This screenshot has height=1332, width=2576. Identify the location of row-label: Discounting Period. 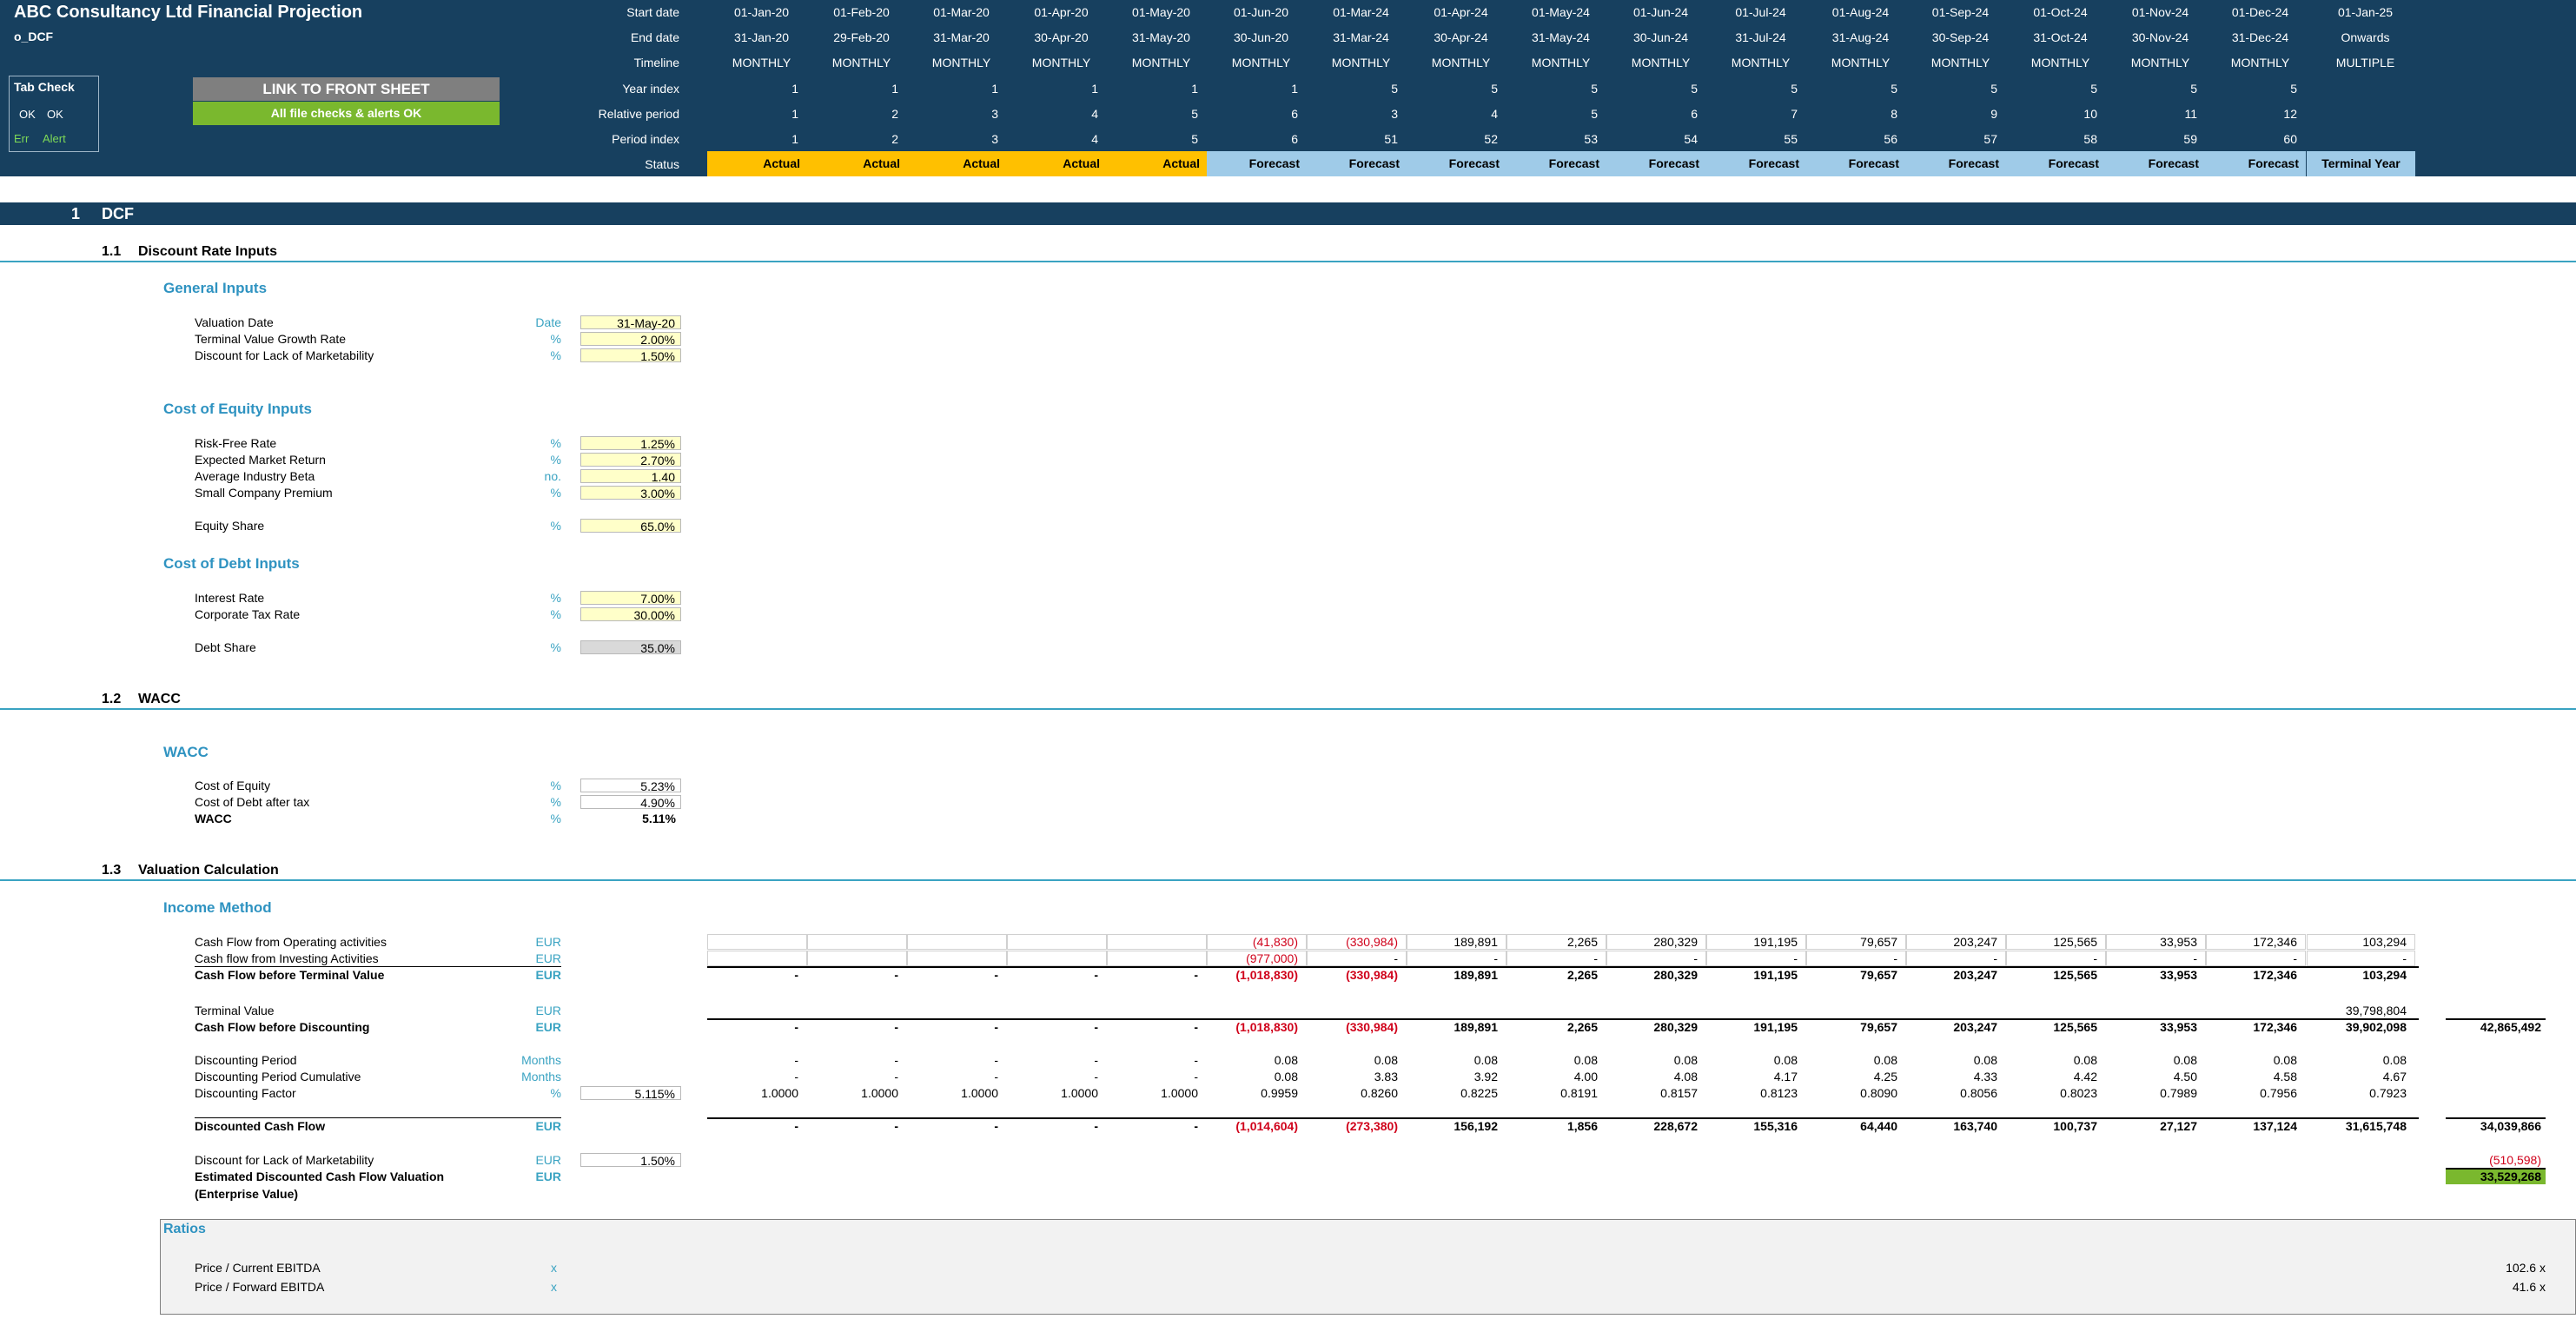
(246, 1060).